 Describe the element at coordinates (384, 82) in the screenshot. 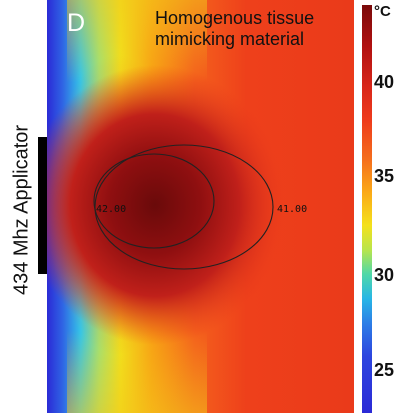

I see `colorbar-tick-40: 40` at that location.